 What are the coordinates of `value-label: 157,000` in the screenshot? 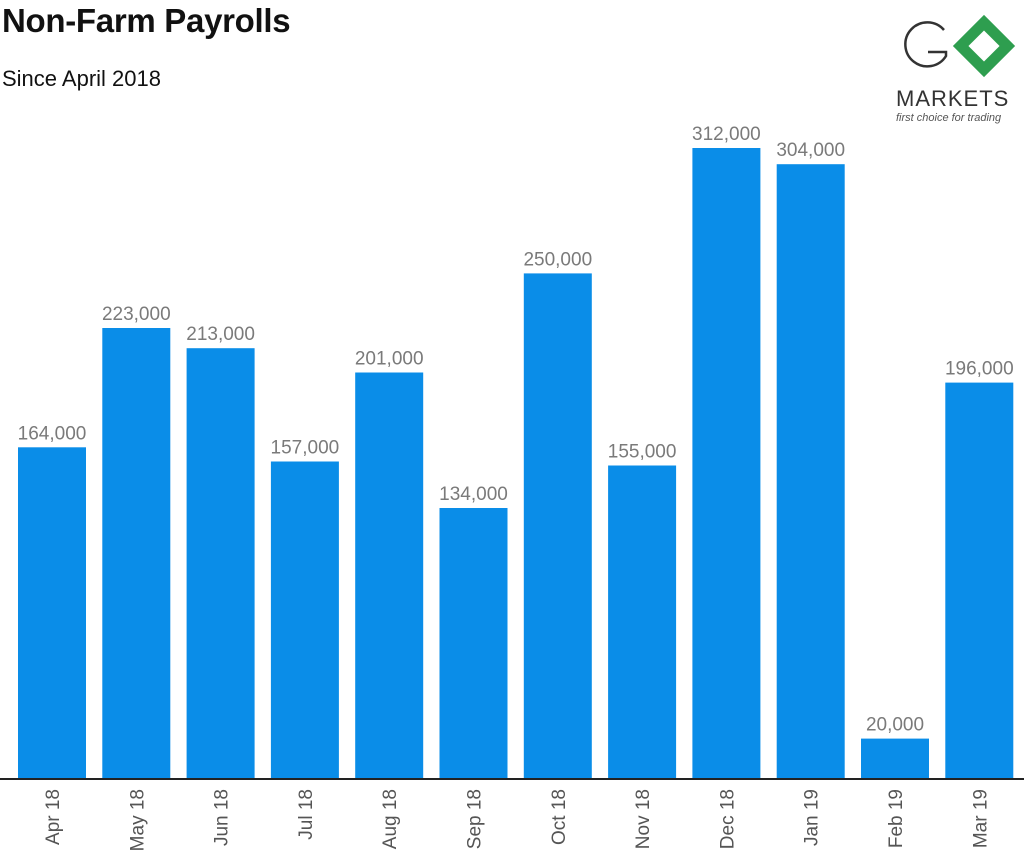 It's located at (305, 448).